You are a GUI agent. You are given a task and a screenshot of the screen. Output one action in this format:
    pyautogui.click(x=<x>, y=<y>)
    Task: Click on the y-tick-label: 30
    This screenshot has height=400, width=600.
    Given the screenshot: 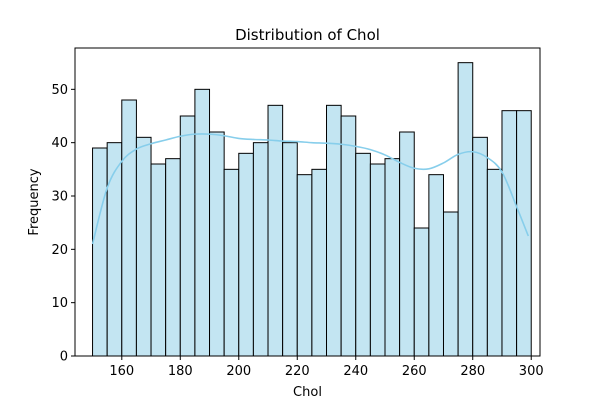 What is the action you would take?
    pyautogui.click(x=59, y=197)
    